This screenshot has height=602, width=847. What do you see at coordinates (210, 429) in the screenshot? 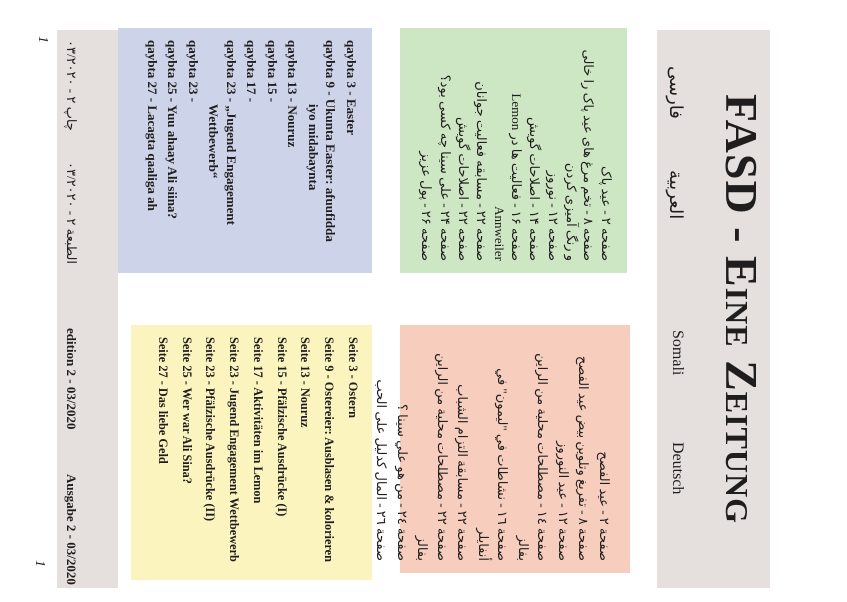
I see `toc-entry: Seite 23 - Pfälzische Ausdrücke (II)` at bounding box center [210, 429].